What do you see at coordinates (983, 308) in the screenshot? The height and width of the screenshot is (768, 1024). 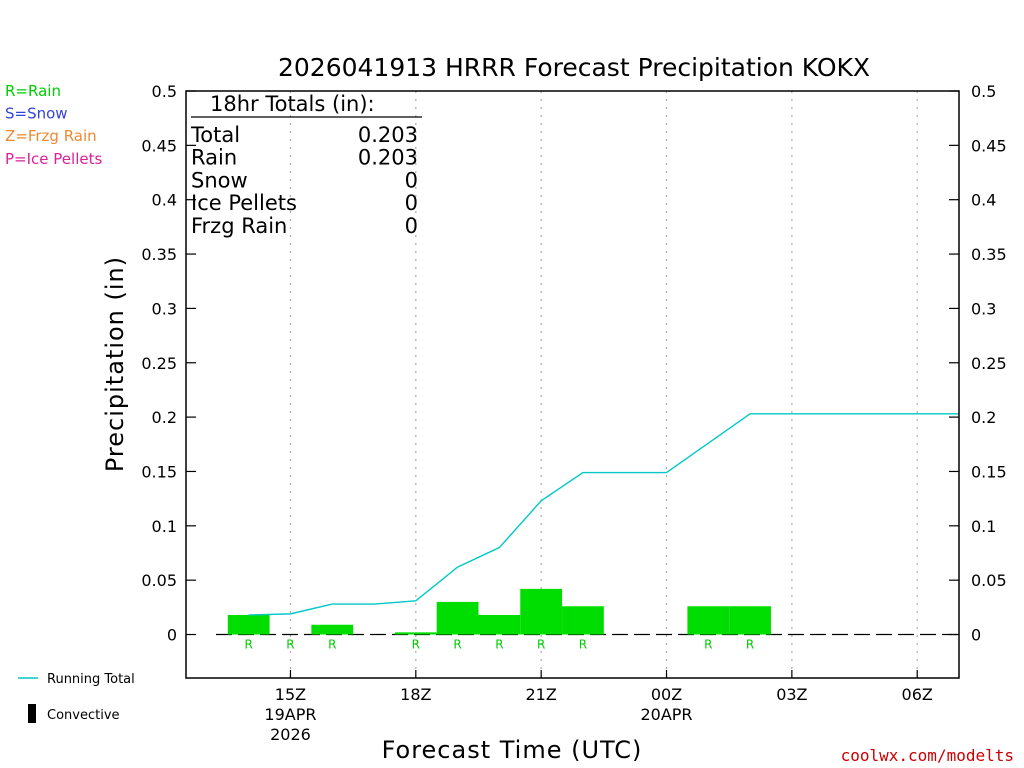 I see `y-tick-label-right: 0.3` at bounding box center [983, 308].